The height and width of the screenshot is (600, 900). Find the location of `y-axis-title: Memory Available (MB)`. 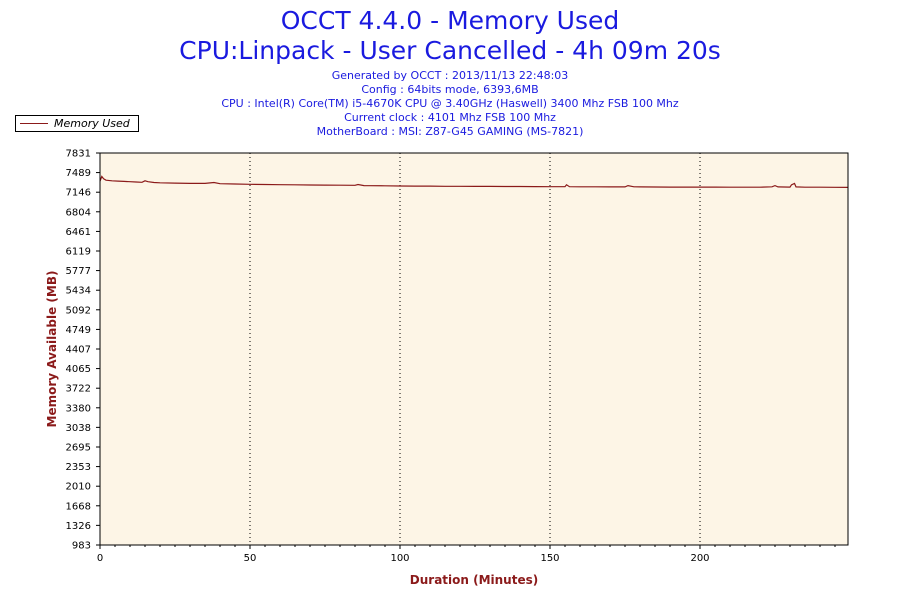

y-axis-title: Memory Available (MB) is located at coordinates (52, 349).